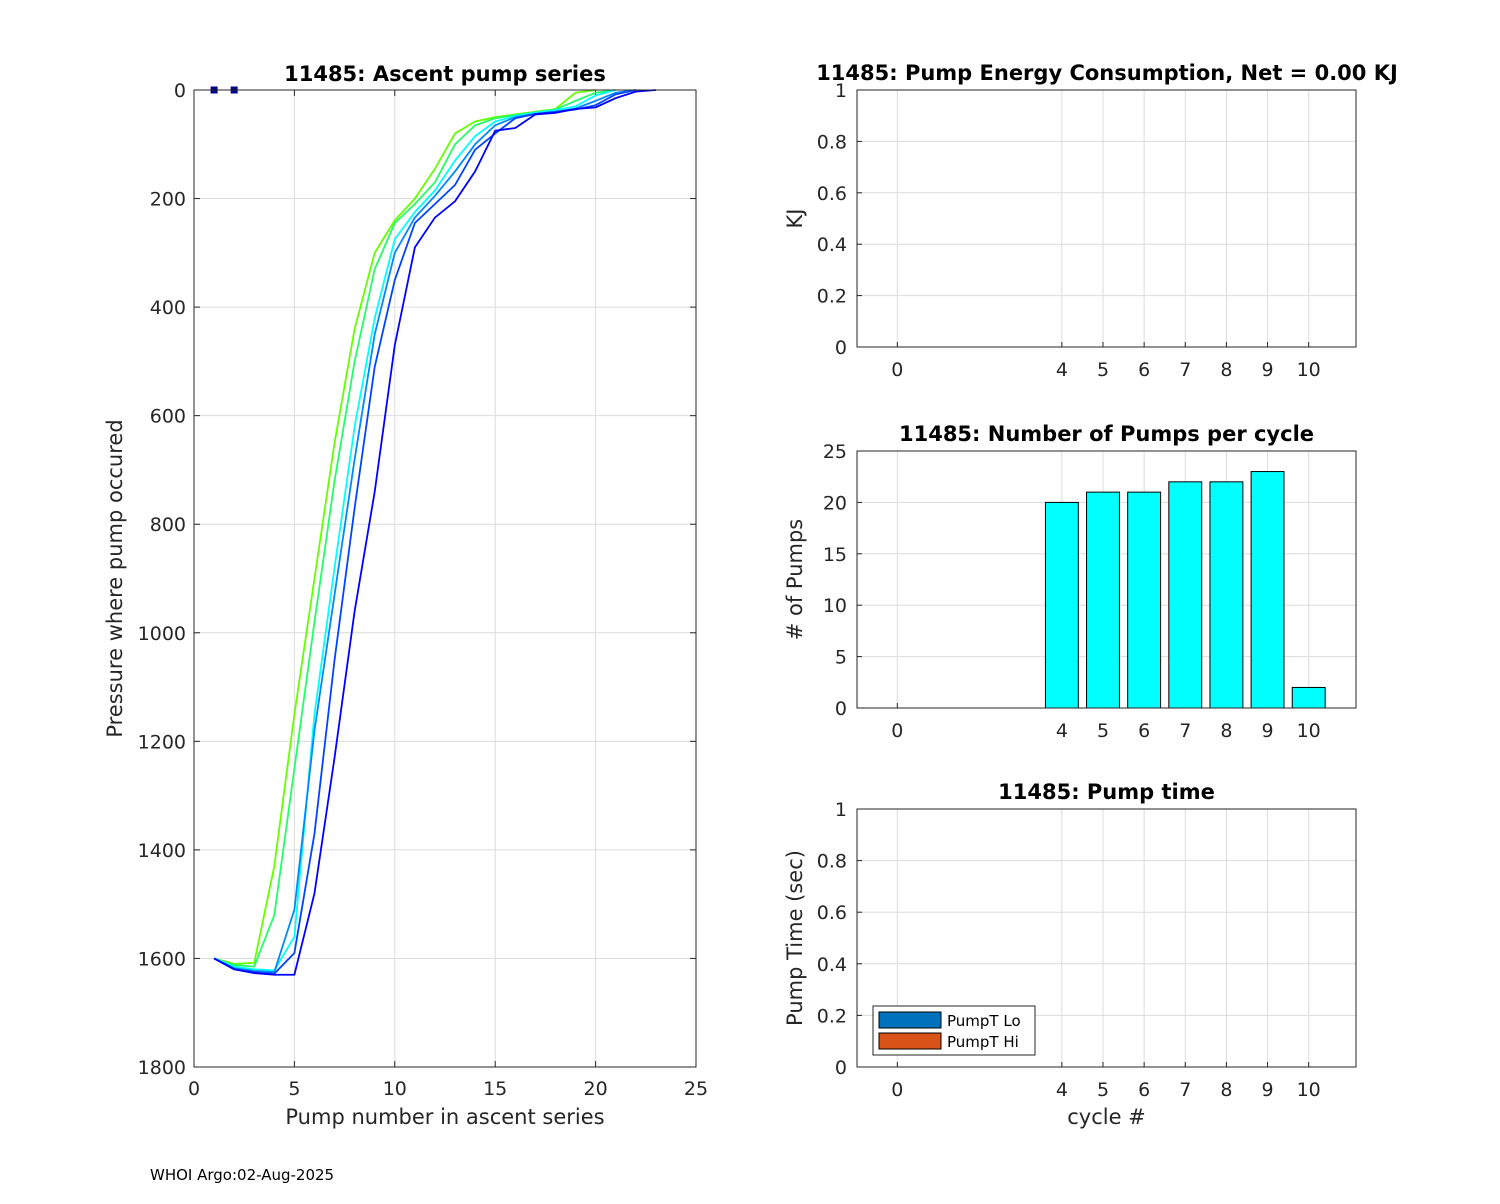  I want to click on y-tick-label: 5, so click(841, 658).